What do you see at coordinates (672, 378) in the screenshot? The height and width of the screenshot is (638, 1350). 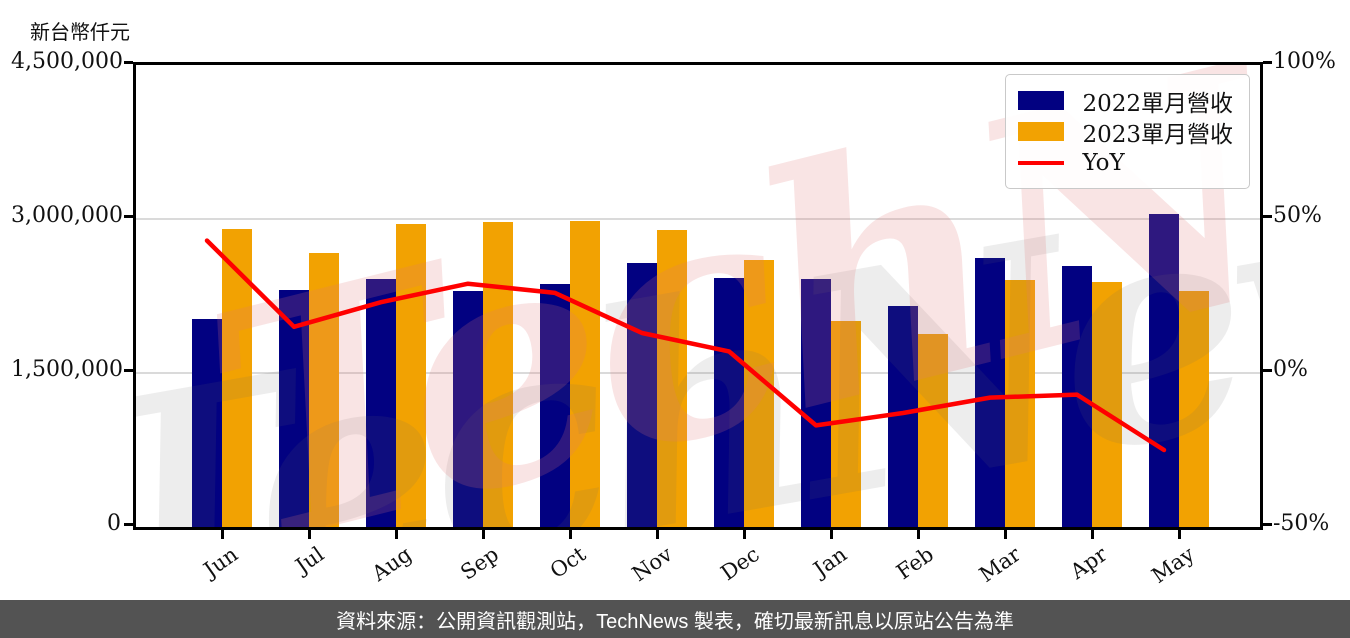 I see `bar-2023單月營收-Nov` at bounding box center [672, 378].